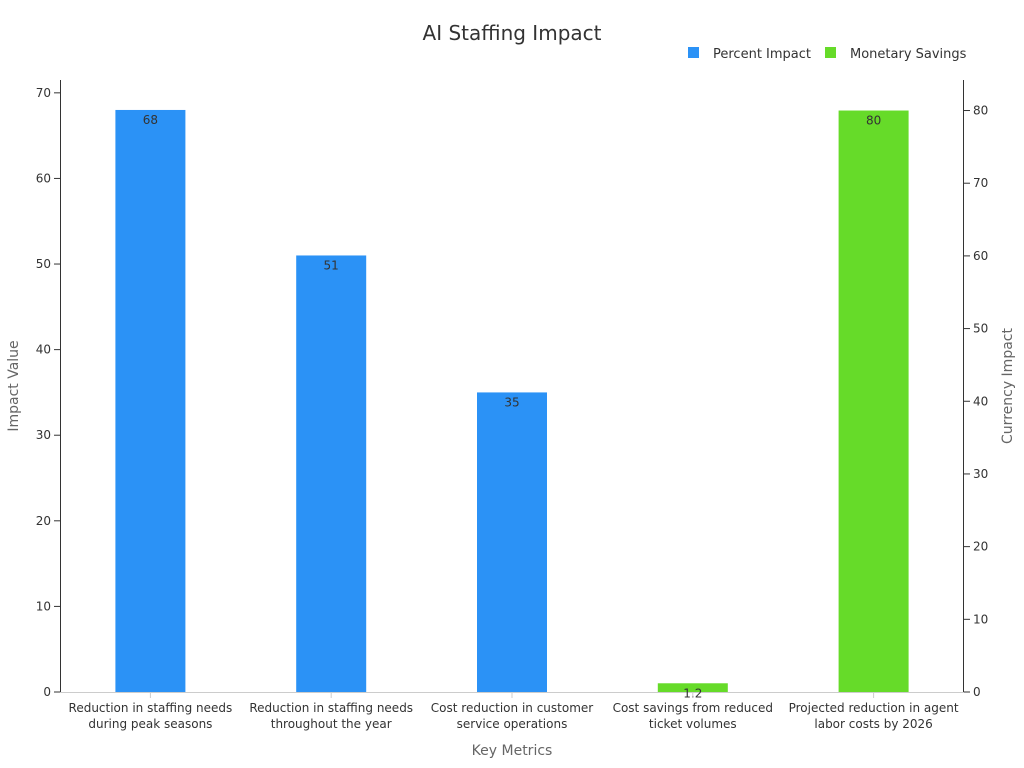 The width and height of the screenshot is (1024, 768). Describe the element at coordinates (43, 264) in the screenshot. I see `y-left-tick-label: 50` at that location.